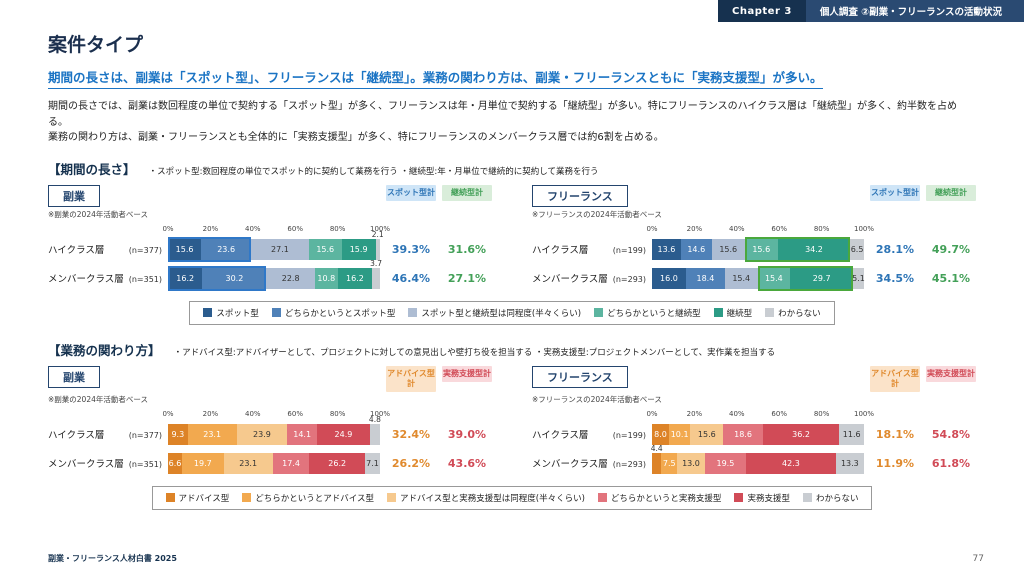 This screenshot has width=1024, height=576. I want to click on bar-segment: 18.4, so click(705, 278).